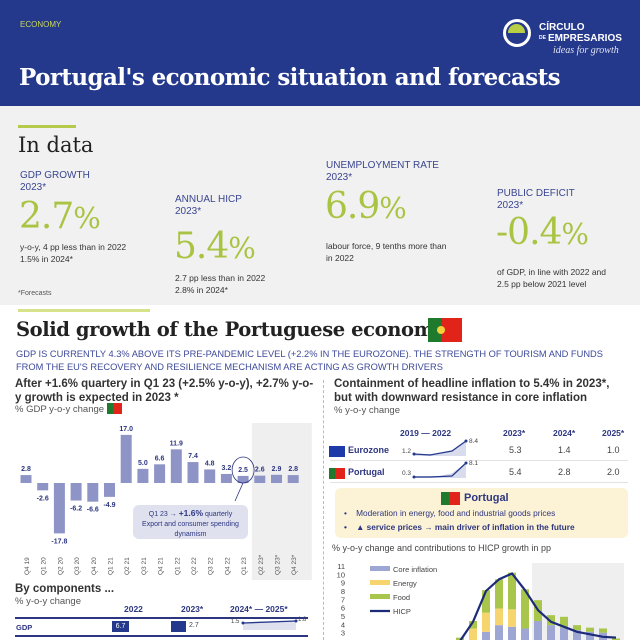 The height and width of the screenshot is (640, 640). Describe the element at coordinates (302, 620) in the screenshot. I see `gdp-2025-value: 1.8` at that location.